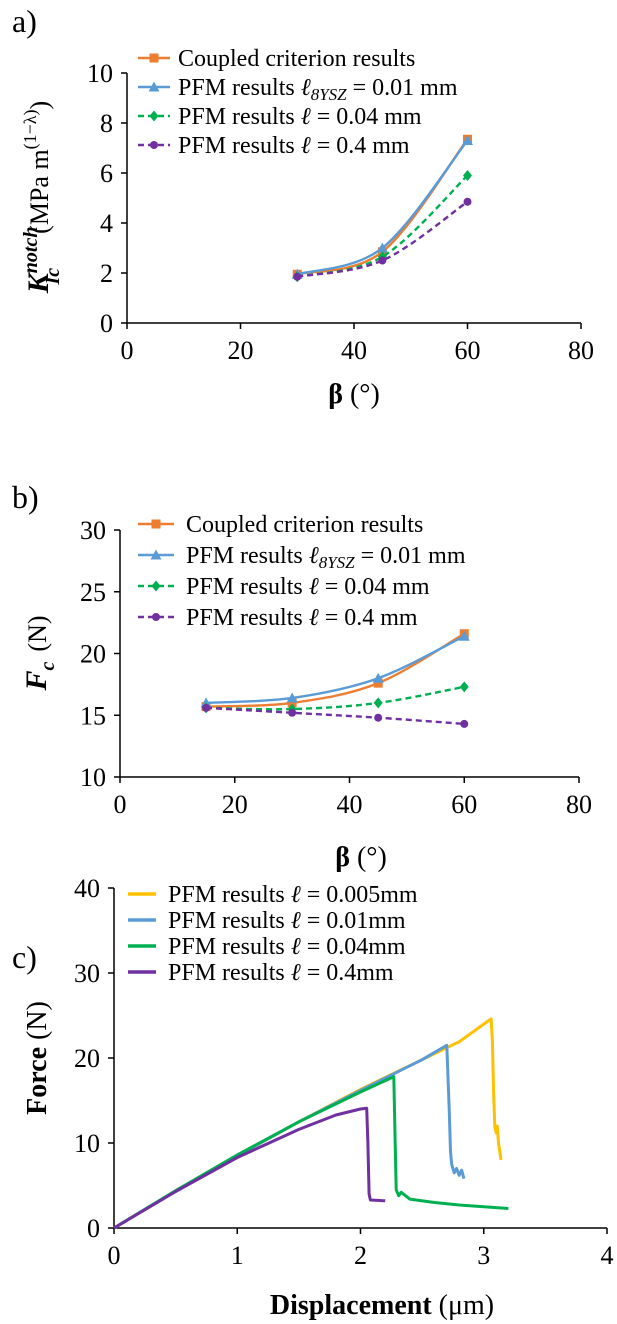  What do you see at coordinates (24, 21) in the screenshot?
I see `panel-label: a)` at bounding box center [24, 21].